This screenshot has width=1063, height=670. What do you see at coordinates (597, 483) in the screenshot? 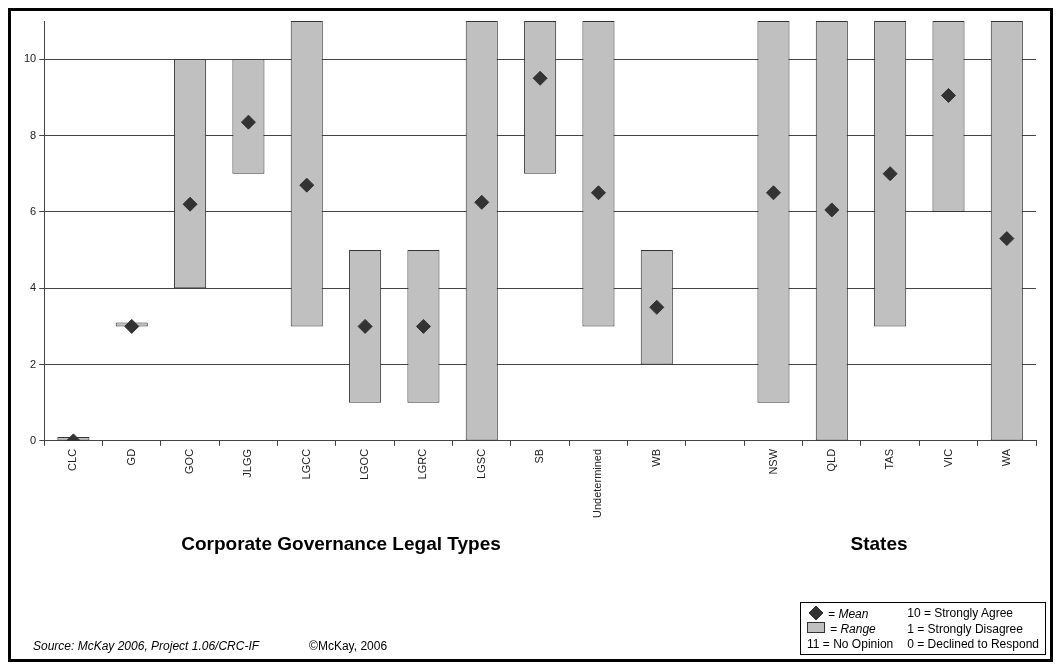
I see `x-tick-label: Undetermined` at bounding box center [597, 483].